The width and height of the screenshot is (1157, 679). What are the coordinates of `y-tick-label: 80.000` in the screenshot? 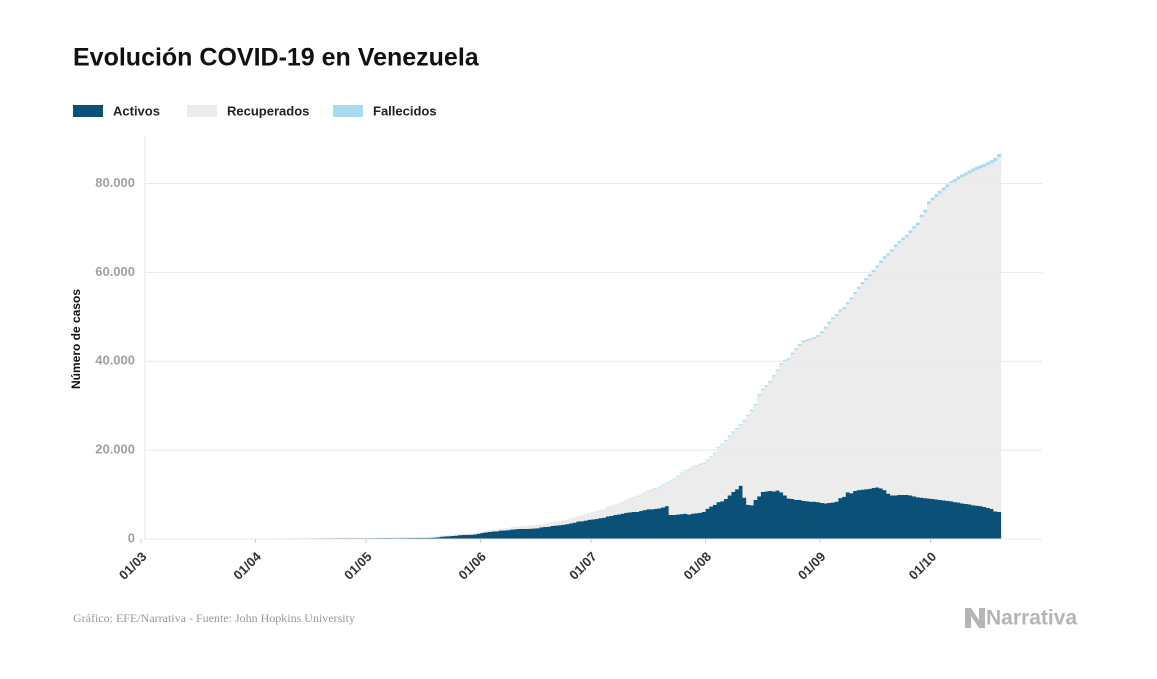 It's located at (115, 182).